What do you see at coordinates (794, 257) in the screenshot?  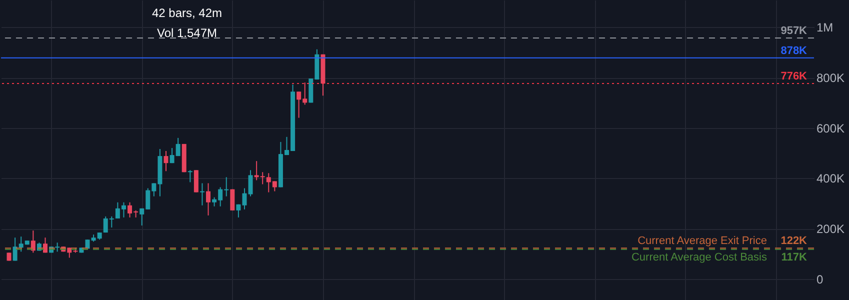 I see `ref-line-label: 117K` at bounding box center [794, 257].